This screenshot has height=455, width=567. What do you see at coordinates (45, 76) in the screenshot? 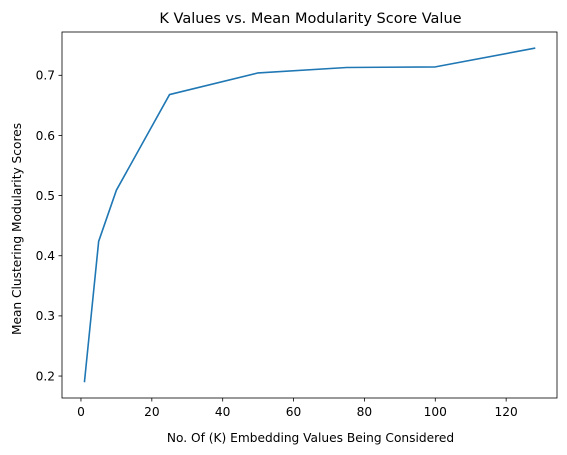
I see `y-tick-label: 0.7` at bounding box center [45, 76].